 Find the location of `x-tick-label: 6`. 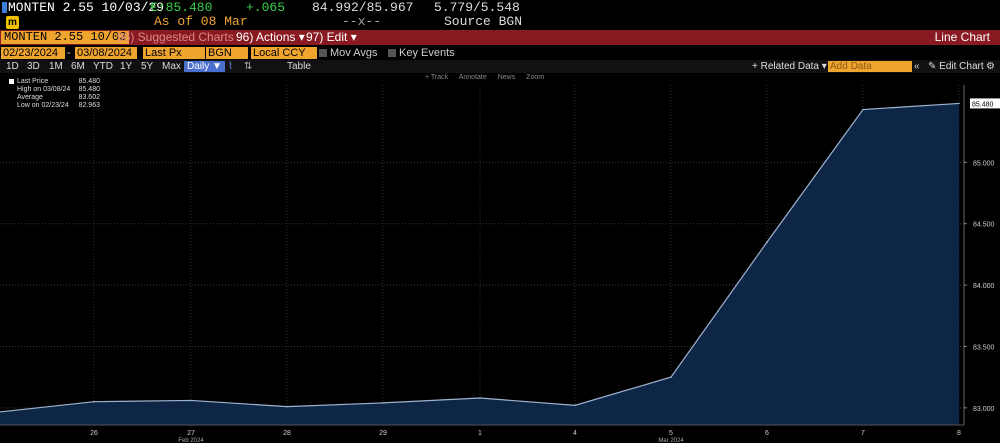

x-tick-label: 6 is located at coordinates (767, 433).